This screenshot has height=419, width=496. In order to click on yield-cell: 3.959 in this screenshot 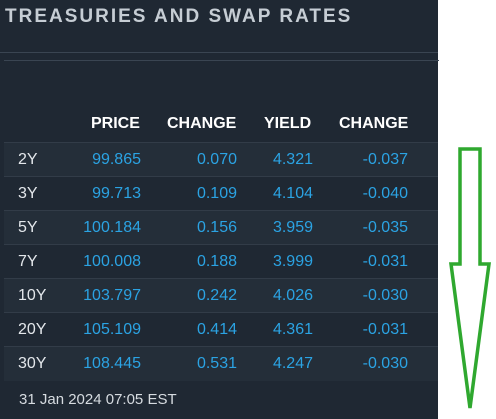, I will do `click(292, 227)`.